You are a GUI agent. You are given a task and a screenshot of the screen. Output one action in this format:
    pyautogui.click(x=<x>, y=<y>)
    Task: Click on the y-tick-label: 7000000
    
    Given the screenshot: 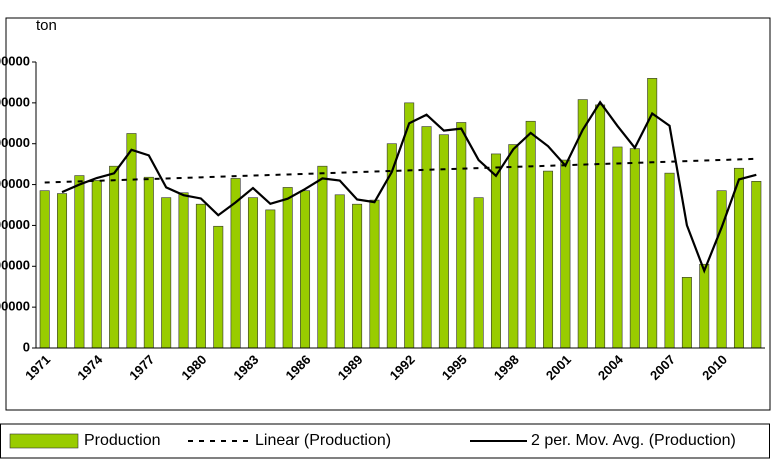 What is the action you would take?
    pyautogui.click(x=15, y=60)
    